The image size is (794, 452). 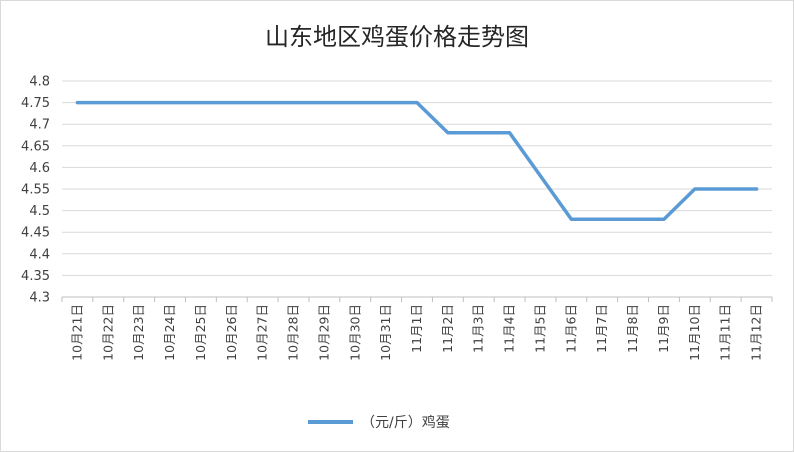 I want to click on y-tick-label: 4.4, so click(x=39, y=254).